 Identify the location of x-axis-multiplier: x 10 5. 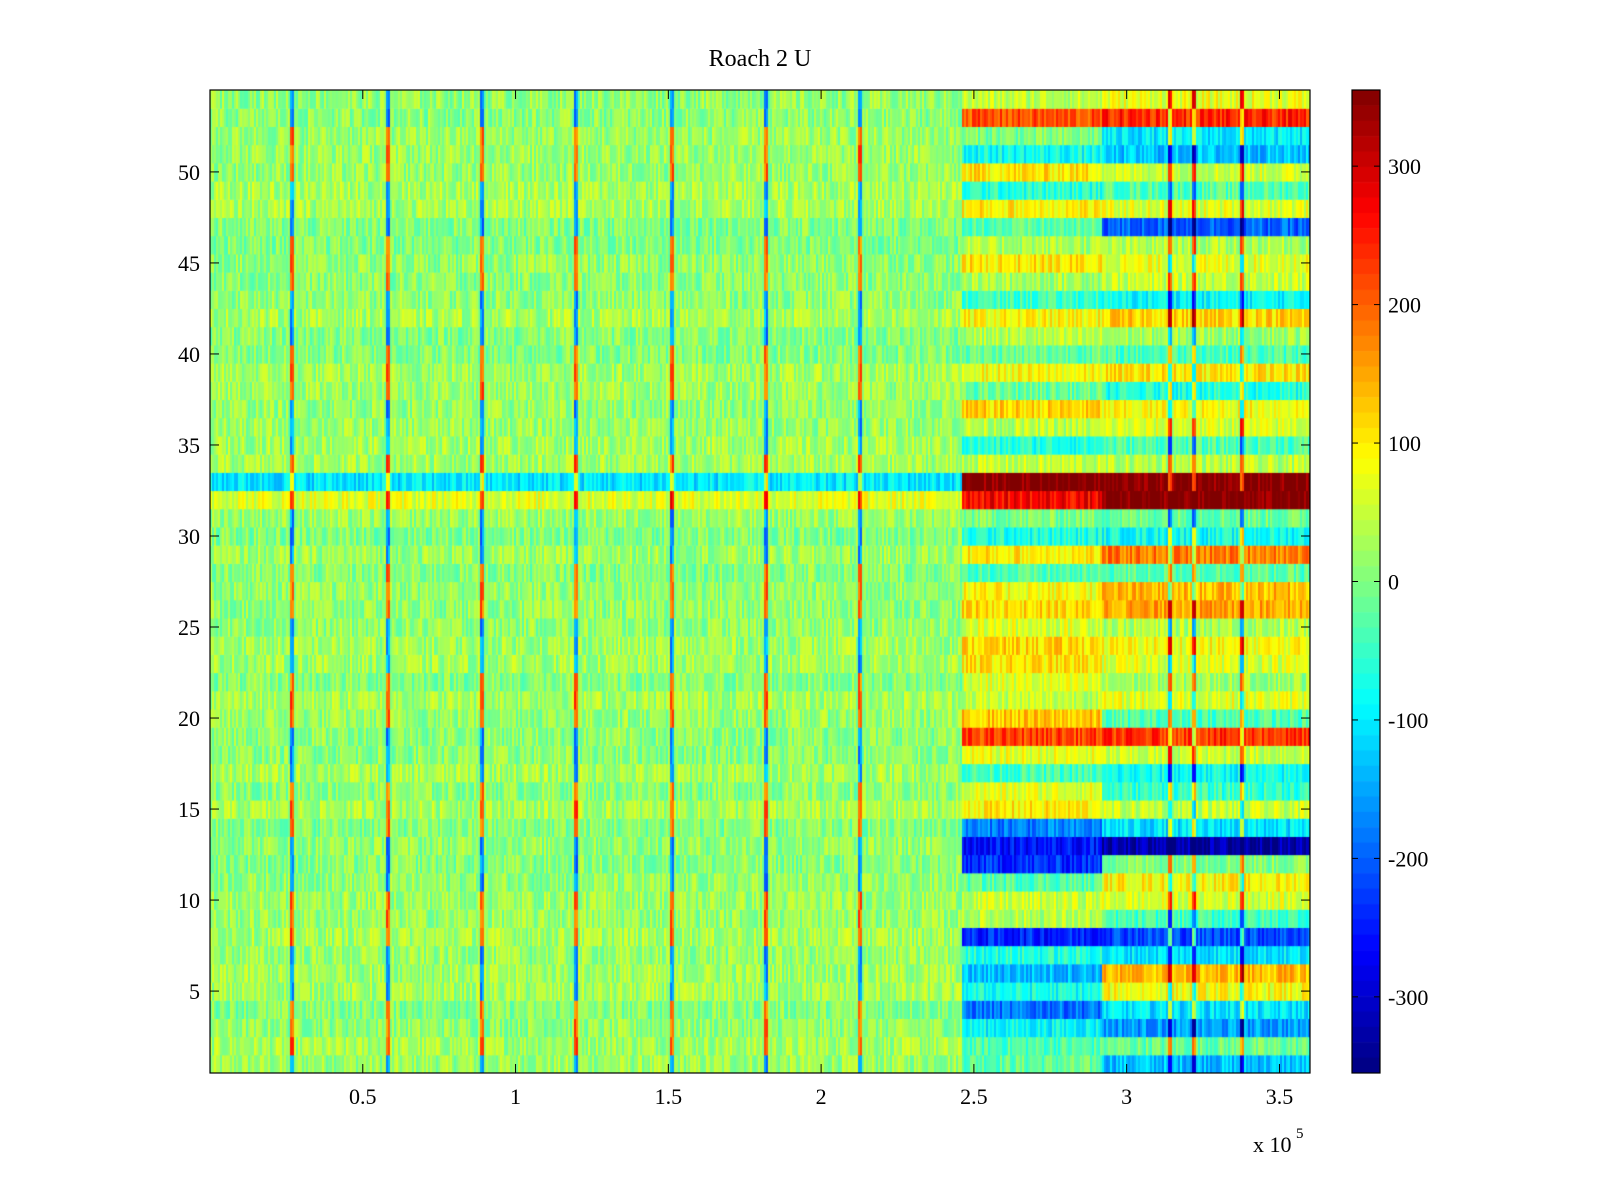
(1278, 1141).